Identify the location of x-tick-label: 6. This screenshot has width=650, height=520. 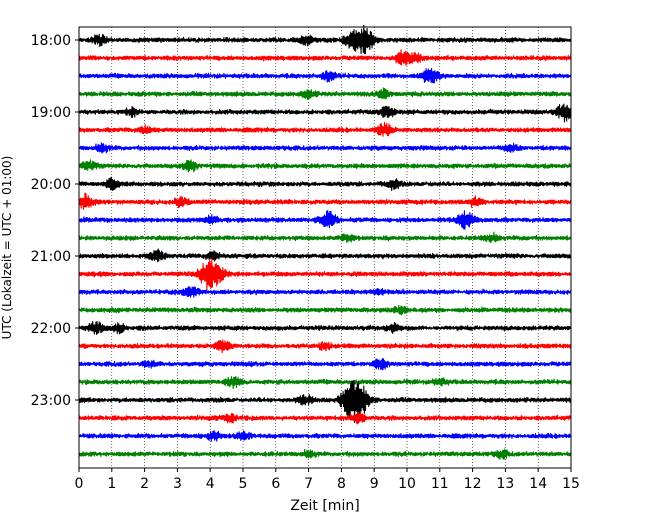
(275, 484).